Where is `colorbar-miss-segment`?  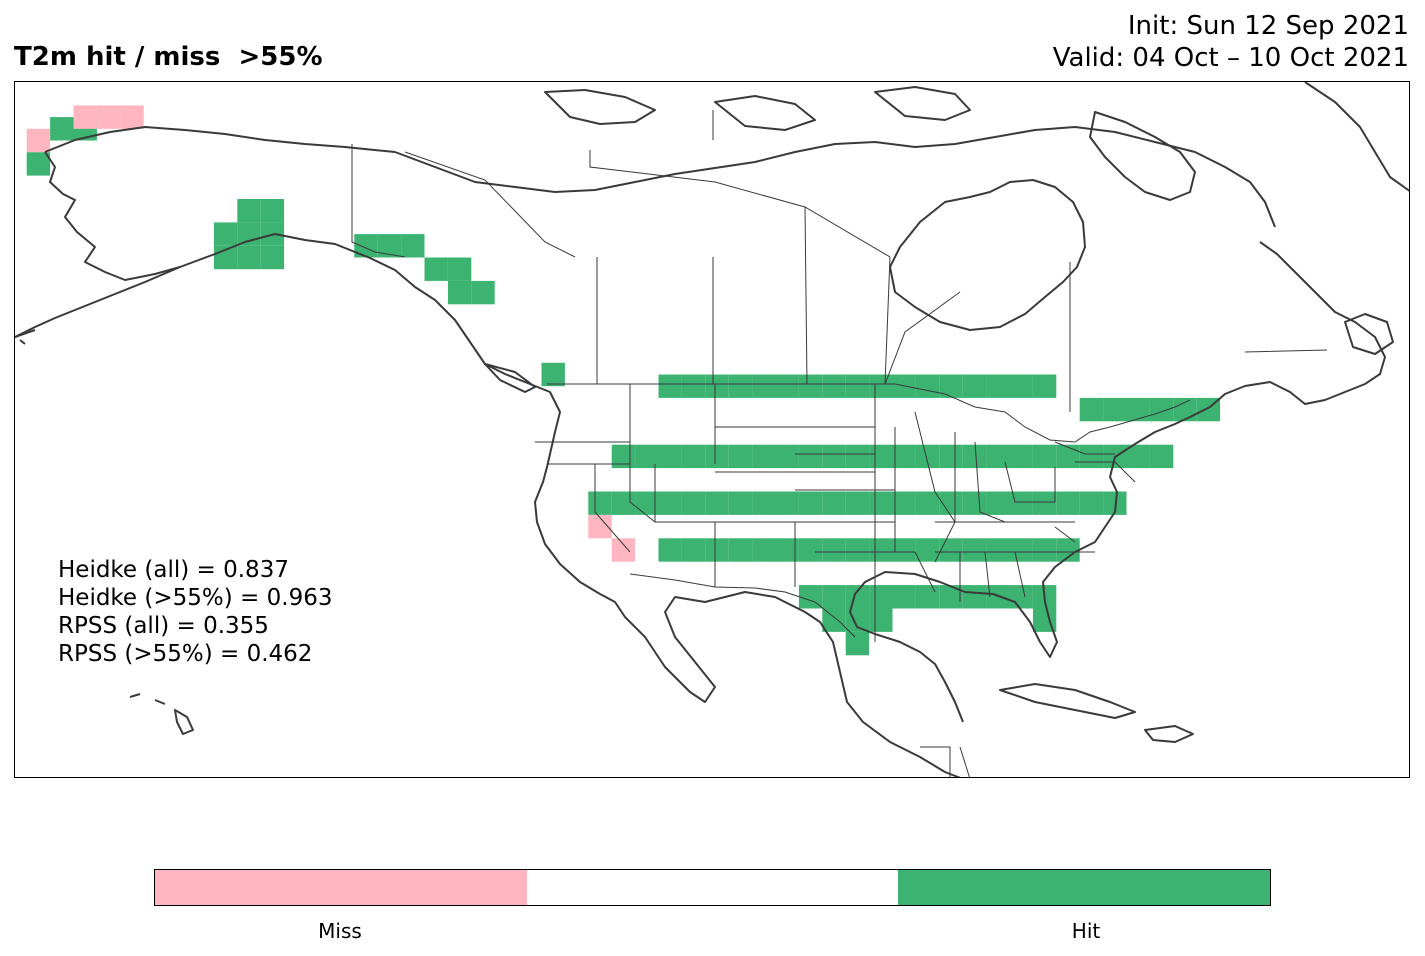 colorbar-miss-segment is located at coordinates (341, 887).